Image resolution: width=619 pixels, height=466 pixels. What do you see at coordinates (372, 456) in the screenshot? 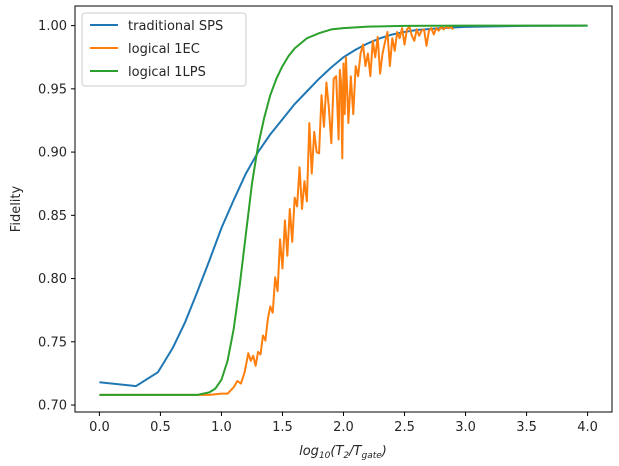
I see `x-axis-label-tgate-subscript: gate` at bounding box center [372, 456].